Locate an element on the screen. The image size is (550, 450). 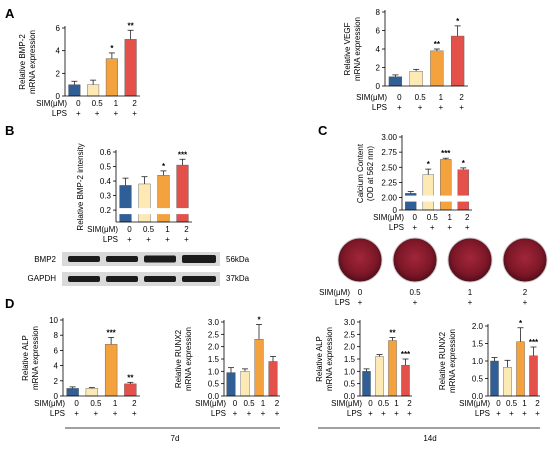
blot-size-bmp2: 56kDa is located at coordinates (238, 259).